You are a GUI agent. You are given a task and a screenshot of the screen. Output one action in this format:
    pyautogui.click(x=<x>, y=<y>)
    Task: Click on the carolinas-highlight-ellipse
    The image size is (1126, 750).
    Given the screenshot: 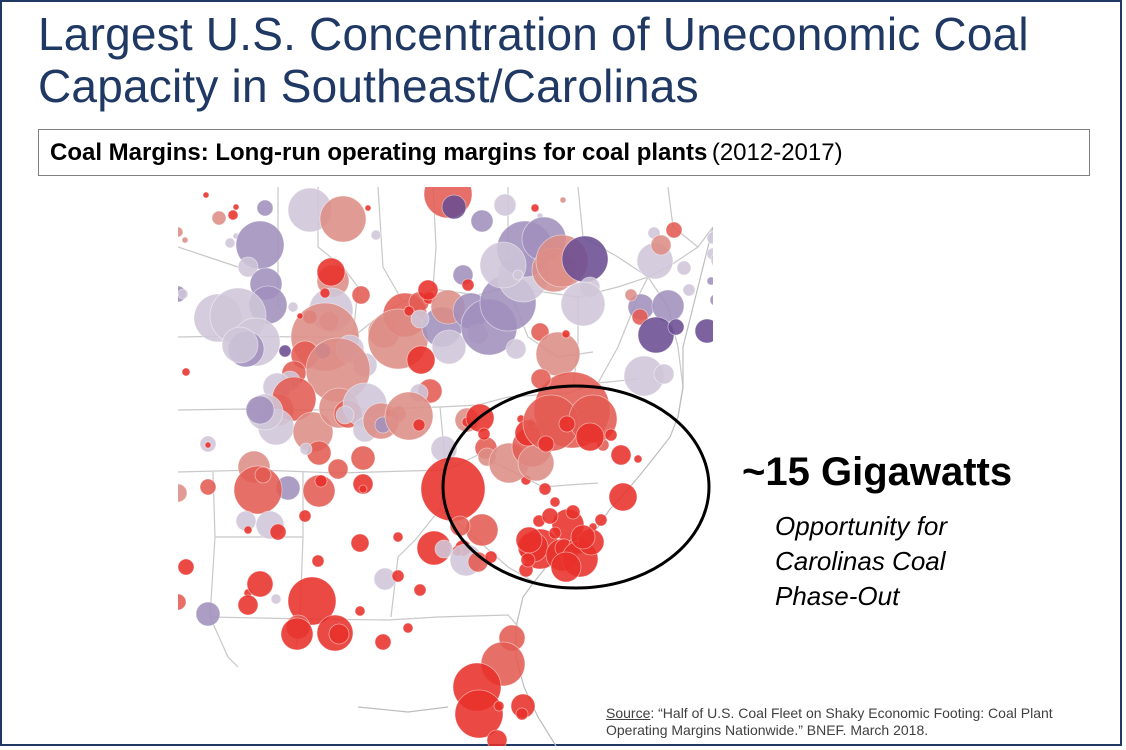 What is the action you would take?
    pyautogui.click(x=576, y=487)
    